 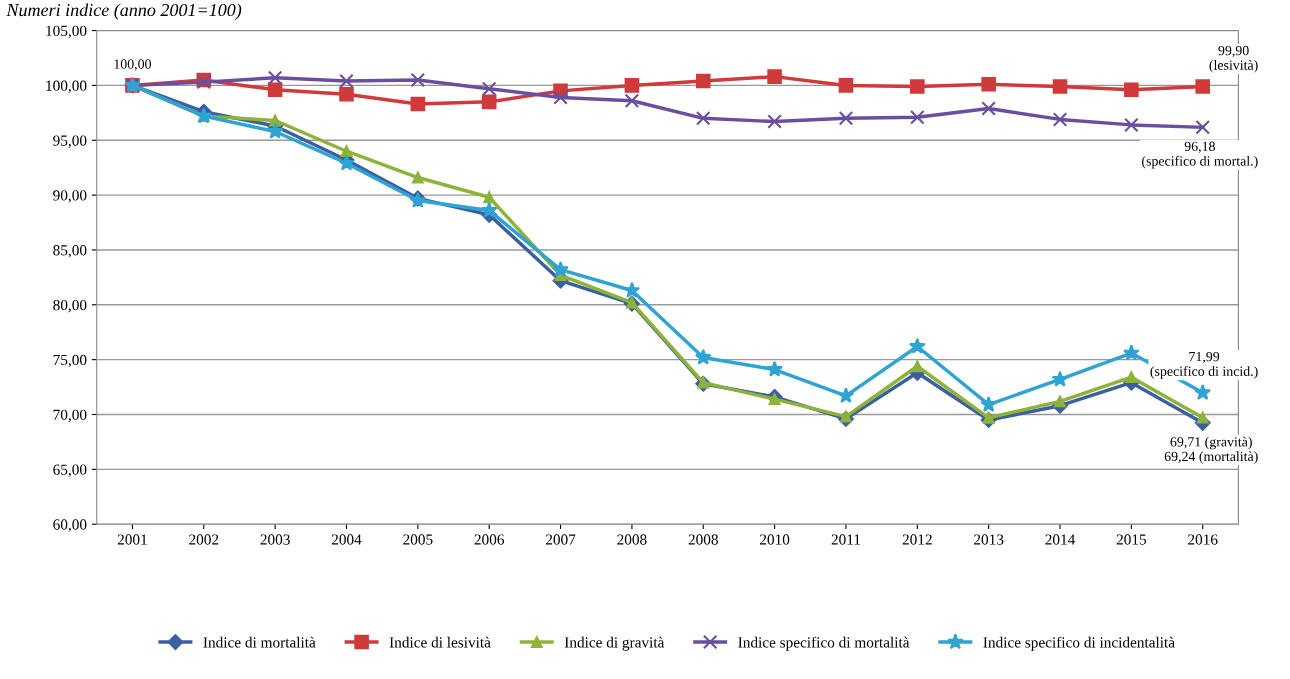 What do you see at coordinates (70, 251) in the screenshot?
I see `y-tick-label: 85,00` at bounding box center [70, 251].